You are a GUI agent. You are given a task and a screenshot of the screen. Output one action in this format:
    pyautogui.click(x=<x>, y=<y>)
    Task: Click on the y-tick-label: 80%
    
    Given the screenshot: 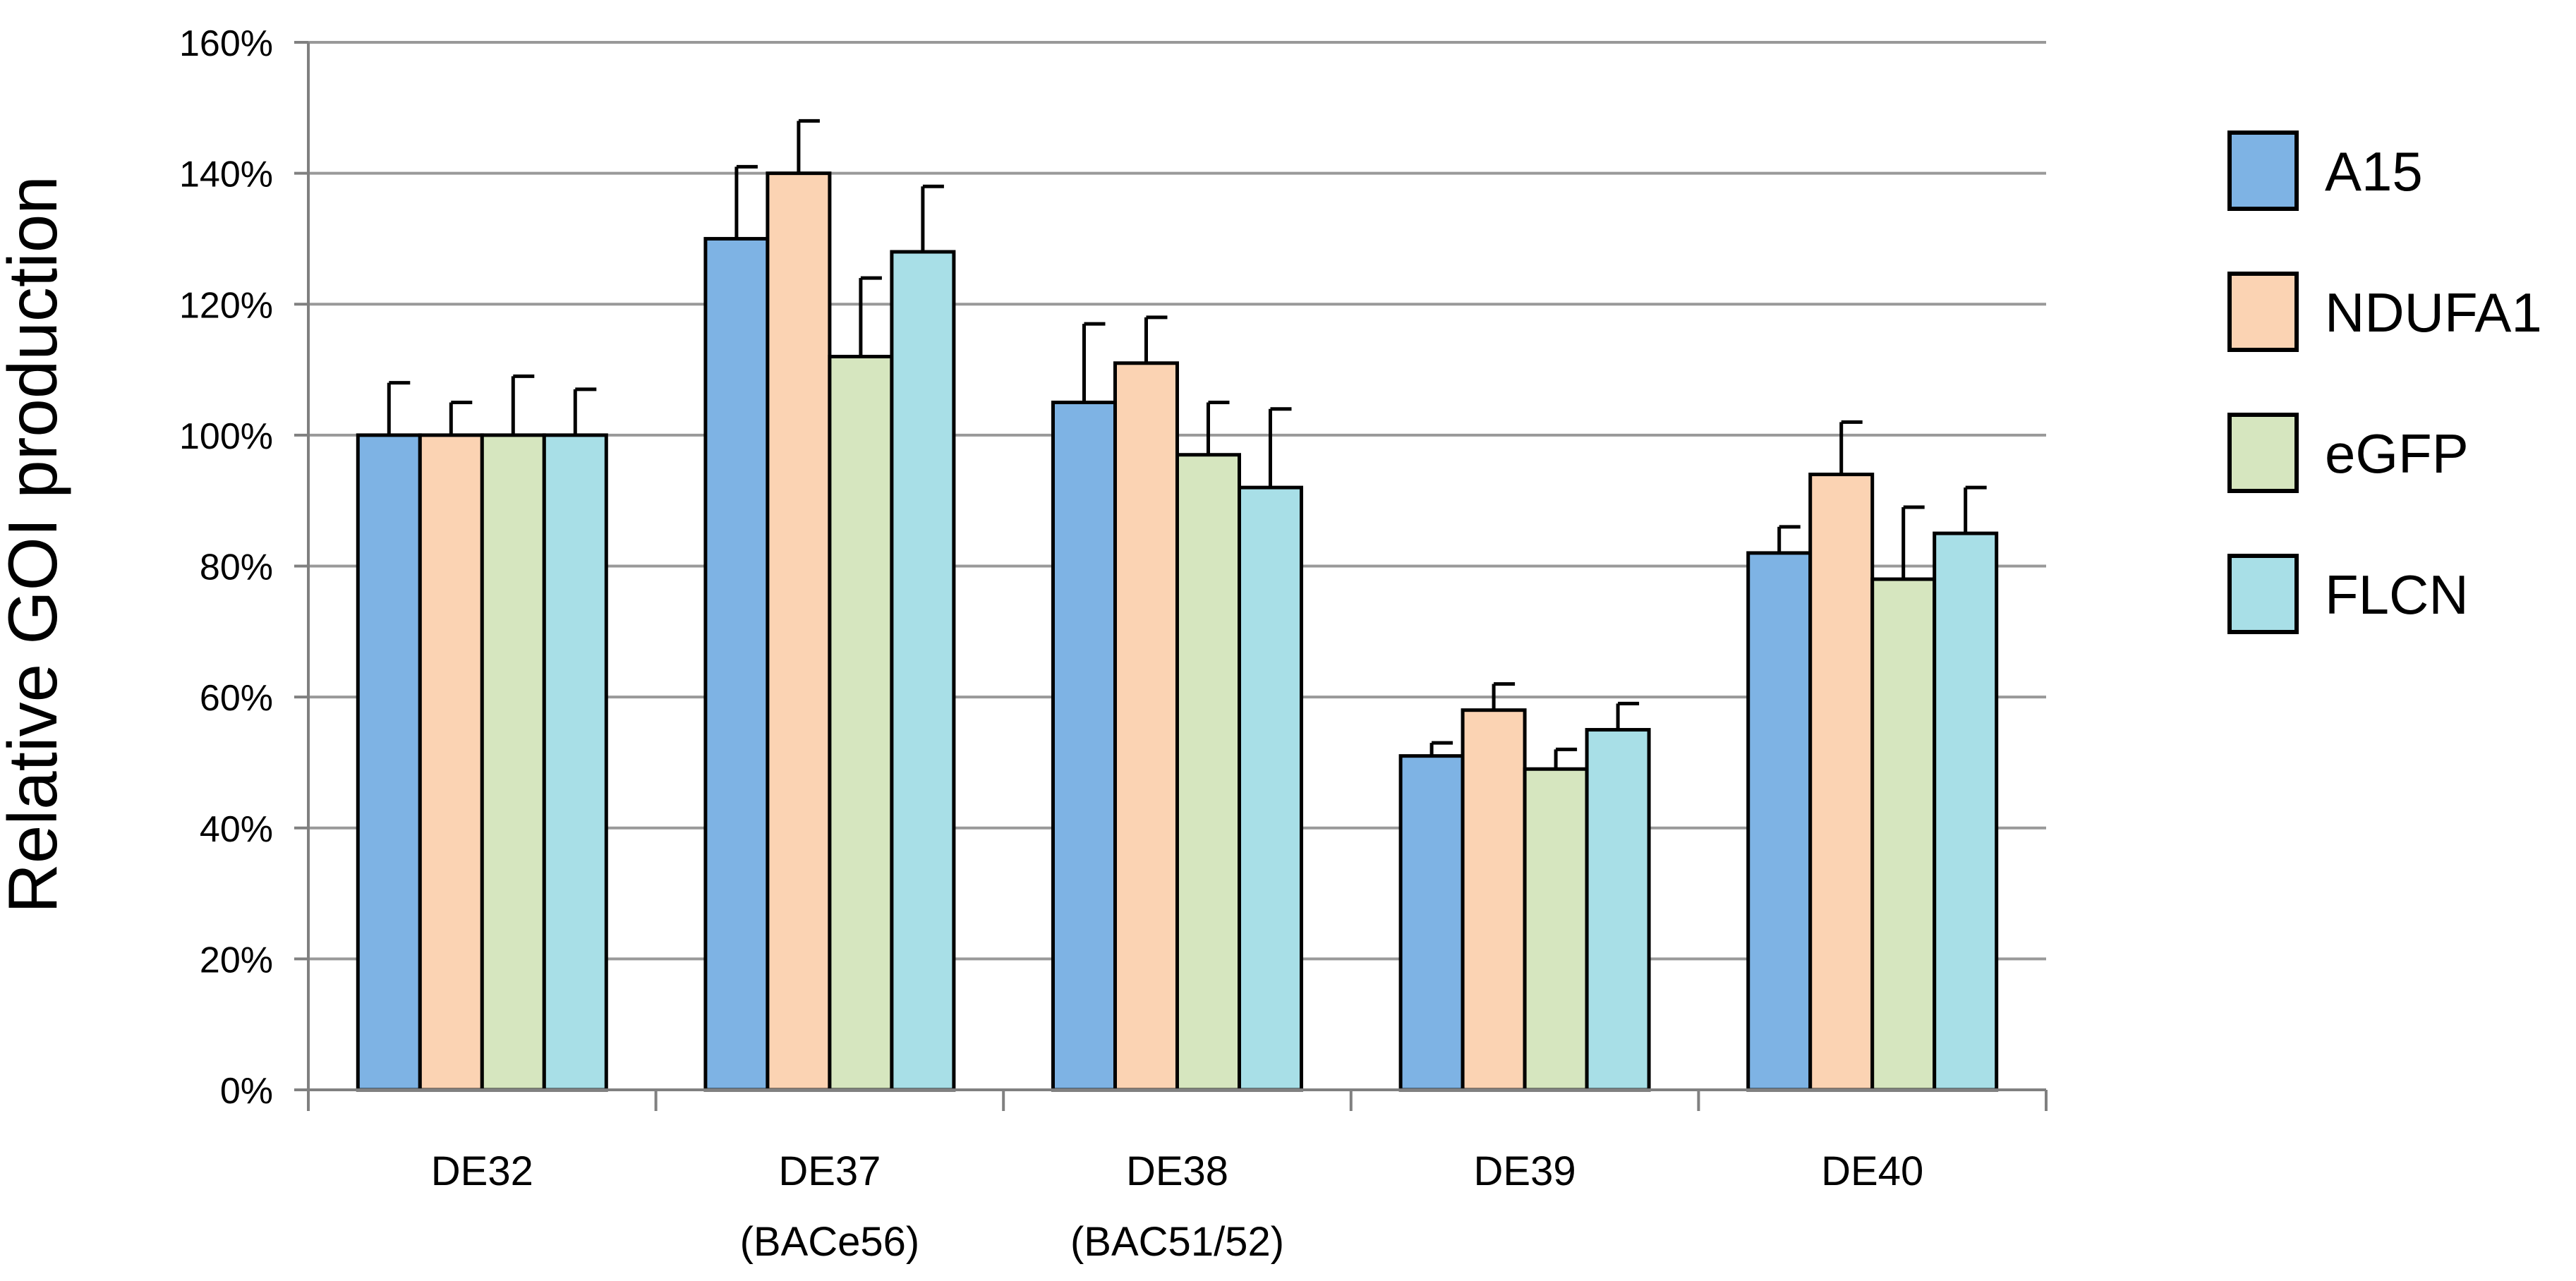 What is the action you would take?
    pyautogui.click(x=237, y=567)
    